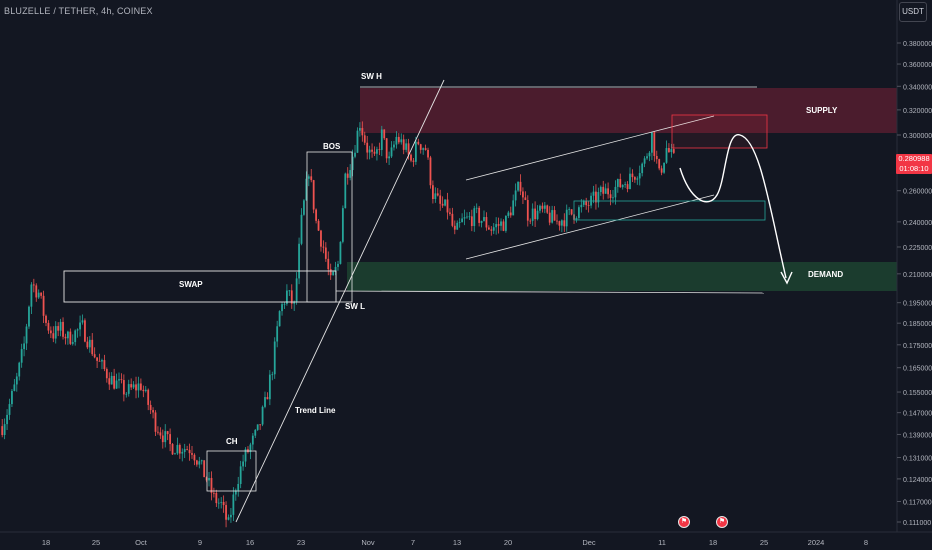 This screenshot has height=550, width=932. Describe the element at coordinates (457, 542) in the screenshot. I see `time-tick-label: 13` at that location.